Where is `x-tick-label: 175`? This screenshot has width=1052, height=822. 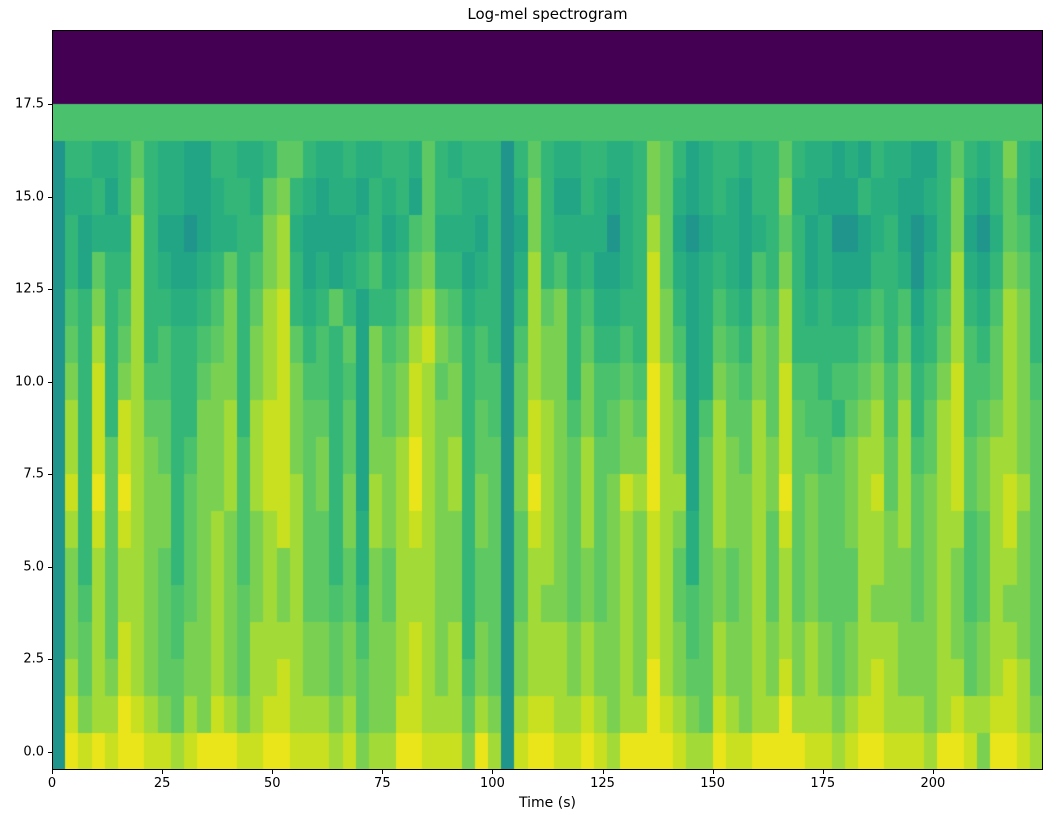 x-tick-label: 175 is located at coordinates (823, 783).